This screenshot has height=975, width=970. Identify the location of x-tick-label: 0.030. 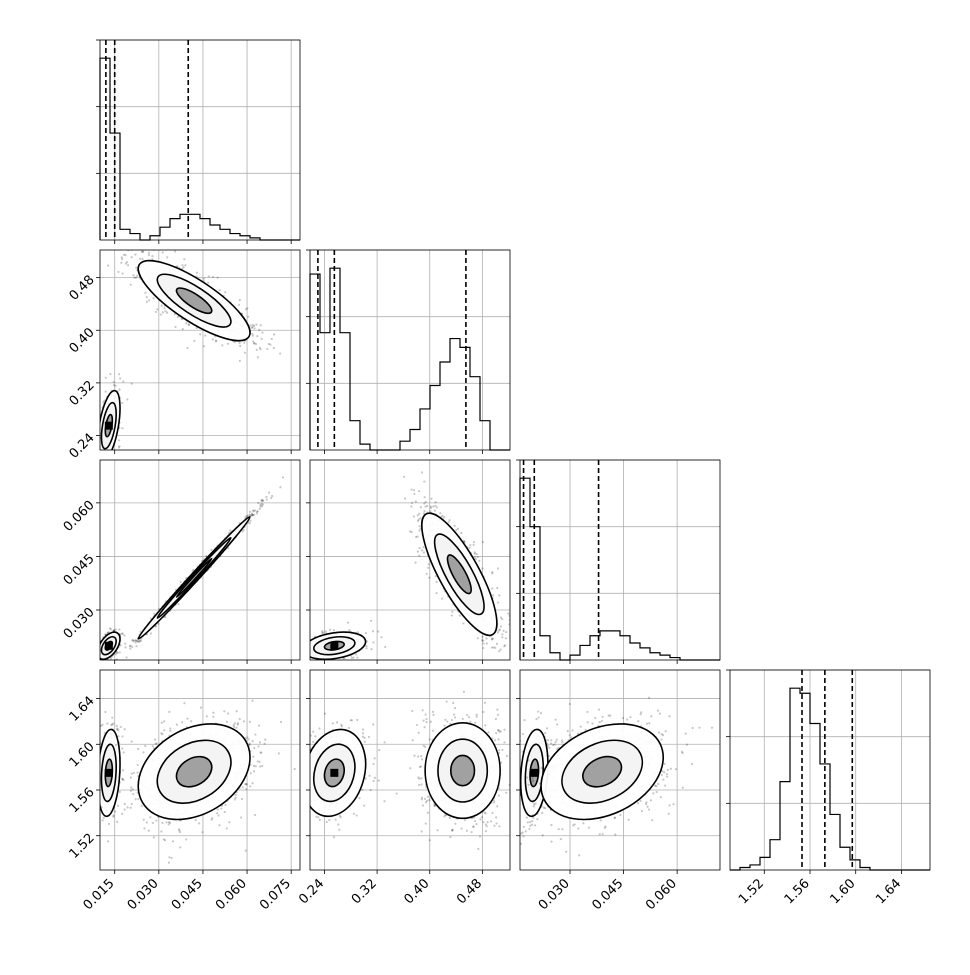
(143, 894).